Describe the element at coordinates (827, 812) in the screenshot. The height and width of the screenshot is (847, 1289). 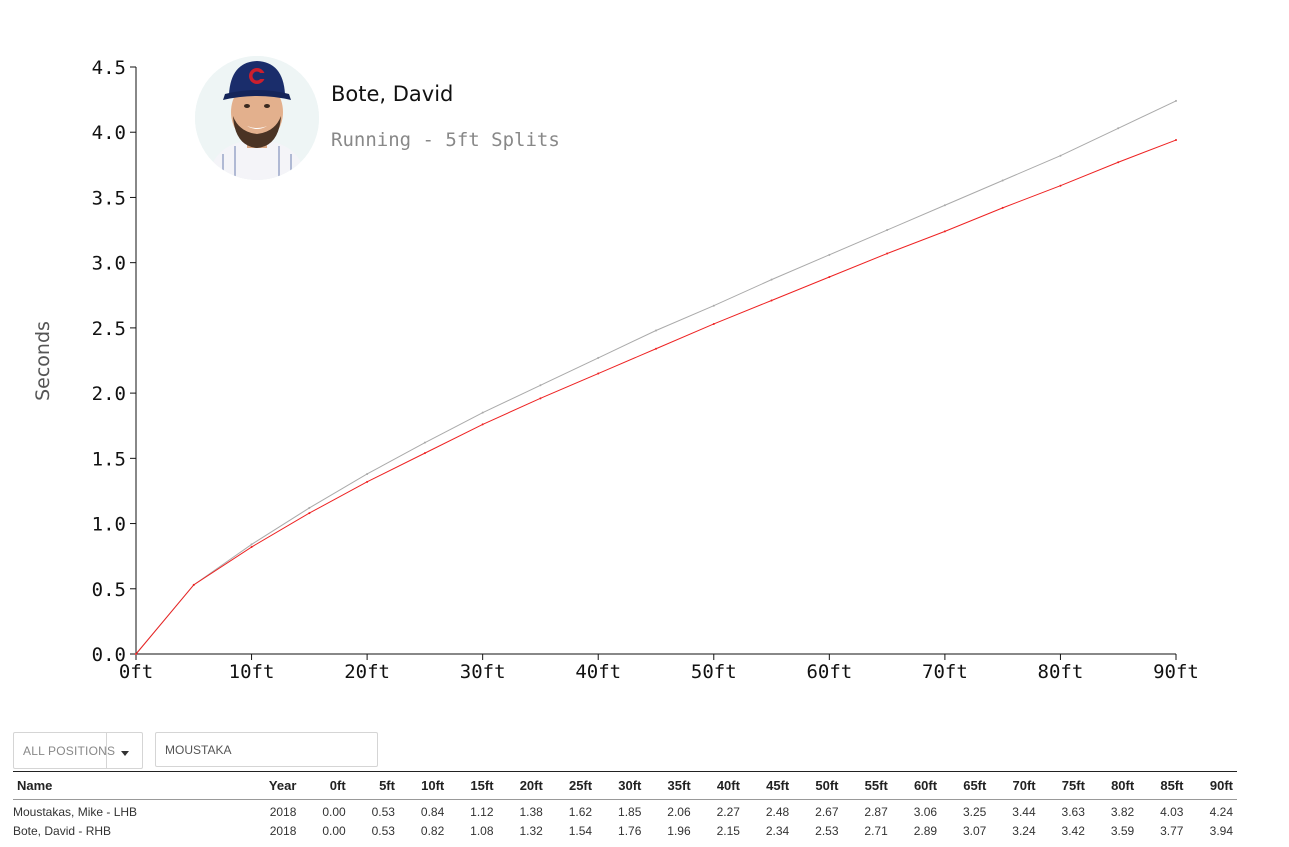
I see `table-cell: 2.67` at that location.